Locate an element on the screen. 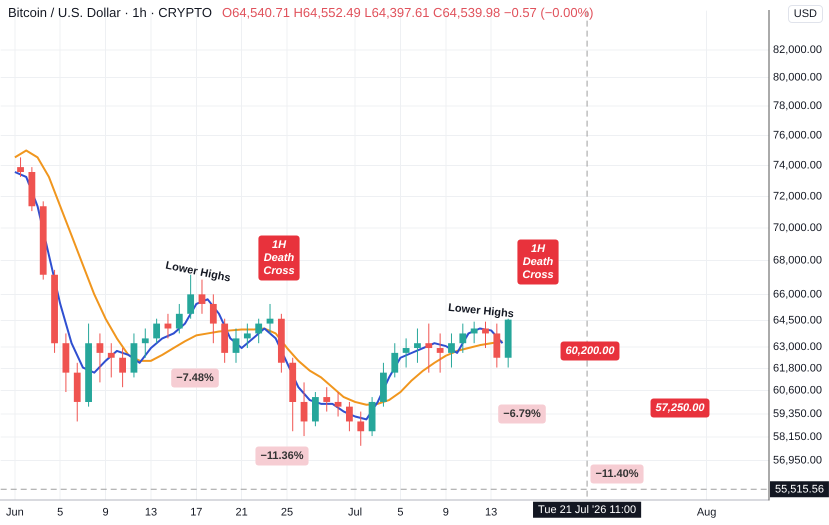  x-tick-label: Jun is located at coordinates (15, 512).